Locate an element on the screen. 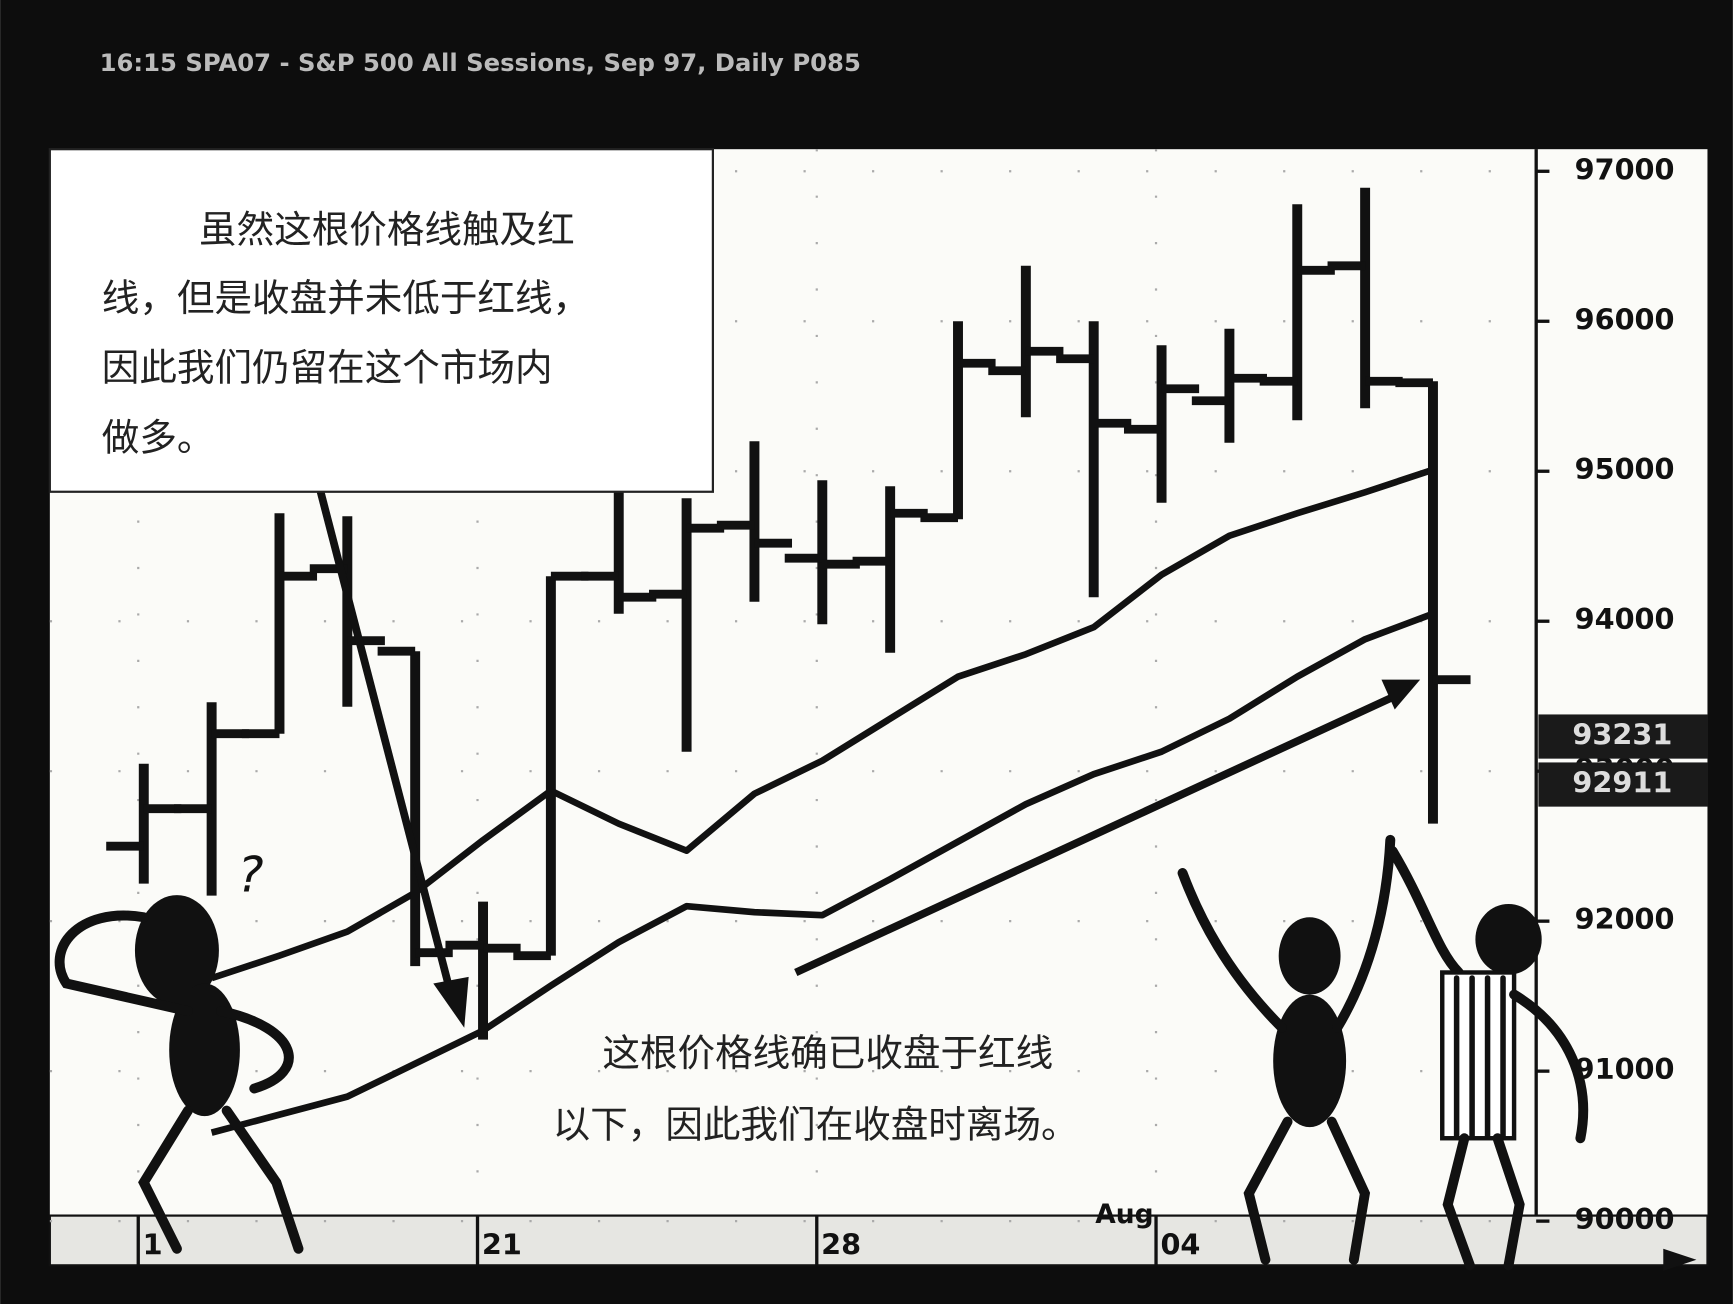 The width and height of the screenshot is (1733, 1304). annotation-box is located at coordinates (381, 320).